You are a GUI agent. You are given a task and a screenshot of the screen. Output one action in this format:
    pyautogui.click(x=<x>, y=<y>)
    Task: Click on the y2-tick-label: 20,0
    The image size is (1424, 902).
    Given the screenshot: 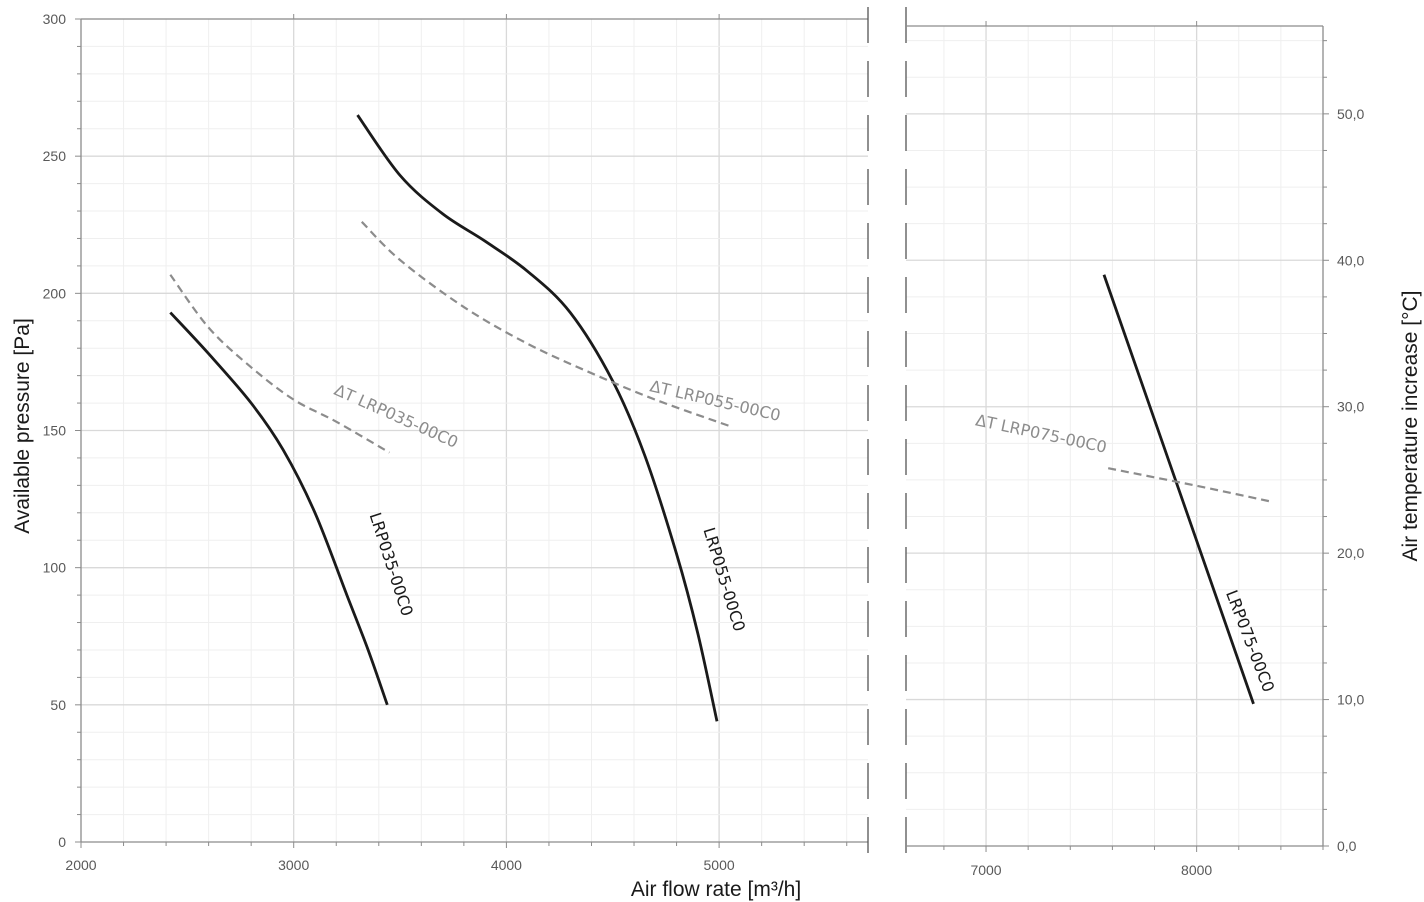 What is the action you would take?
    pyautogui.click(x=1350, y=553)
    